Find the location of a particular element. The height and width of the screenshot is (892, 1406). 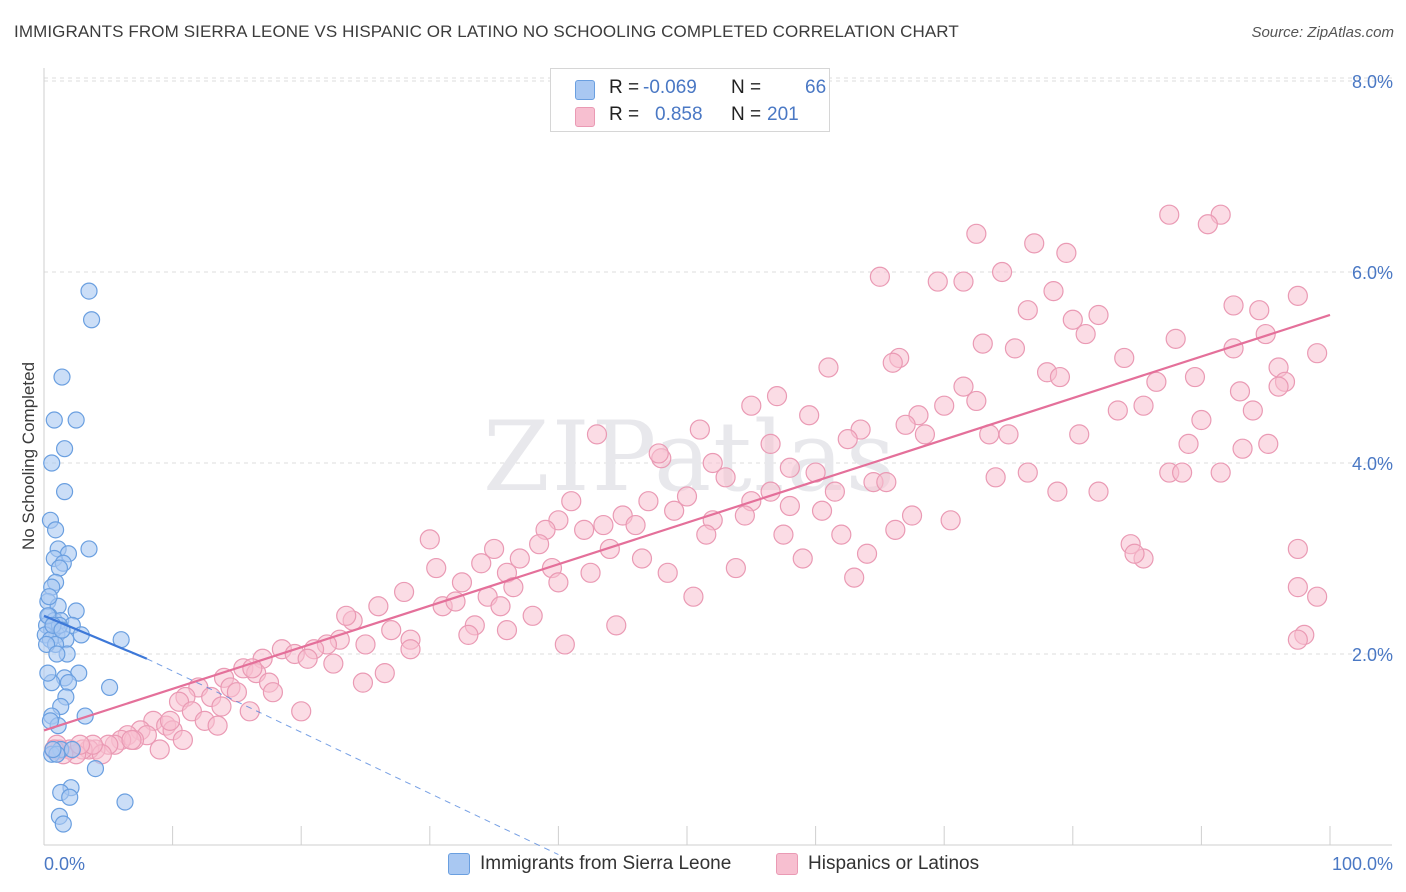

legend-row-hispanics: R = 0.858 N = 201 is located at coordinates (690, 115).